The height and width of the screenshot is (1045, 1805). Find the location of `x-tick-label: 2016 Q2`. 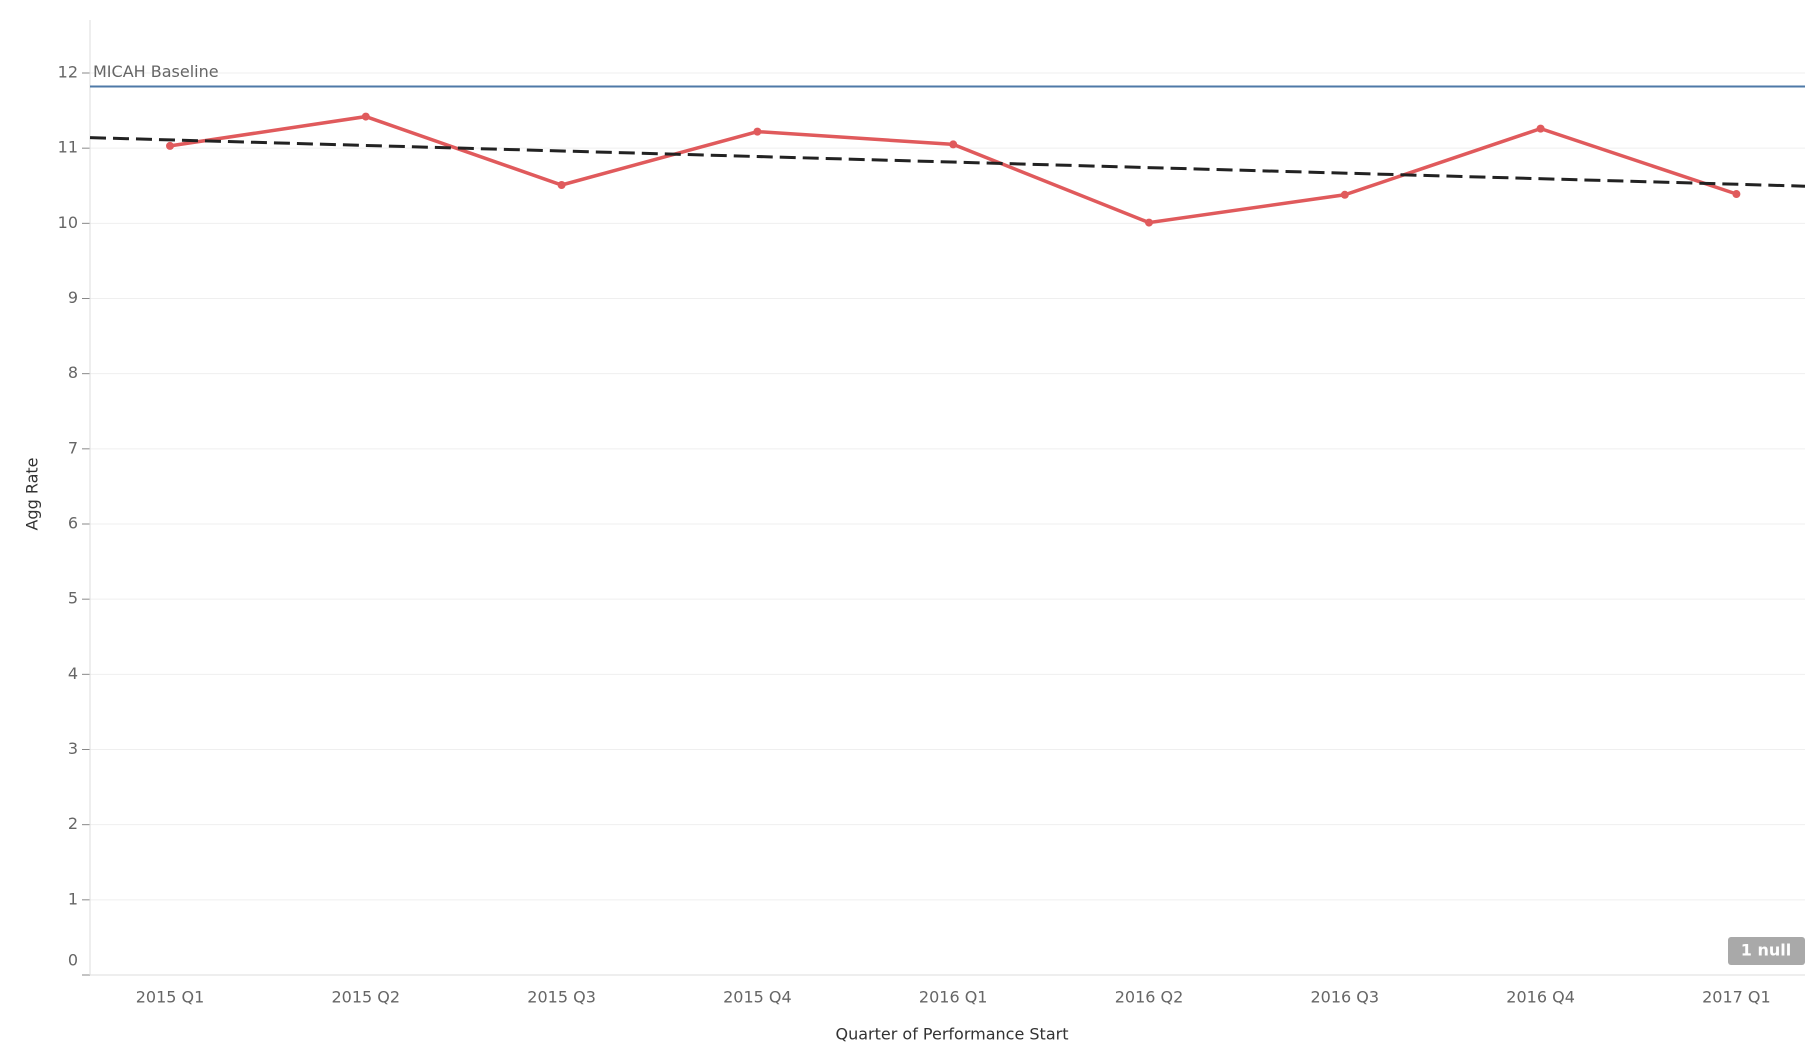

x-tick-label: 2016 Q2 is located at coordinates (1149, 997).